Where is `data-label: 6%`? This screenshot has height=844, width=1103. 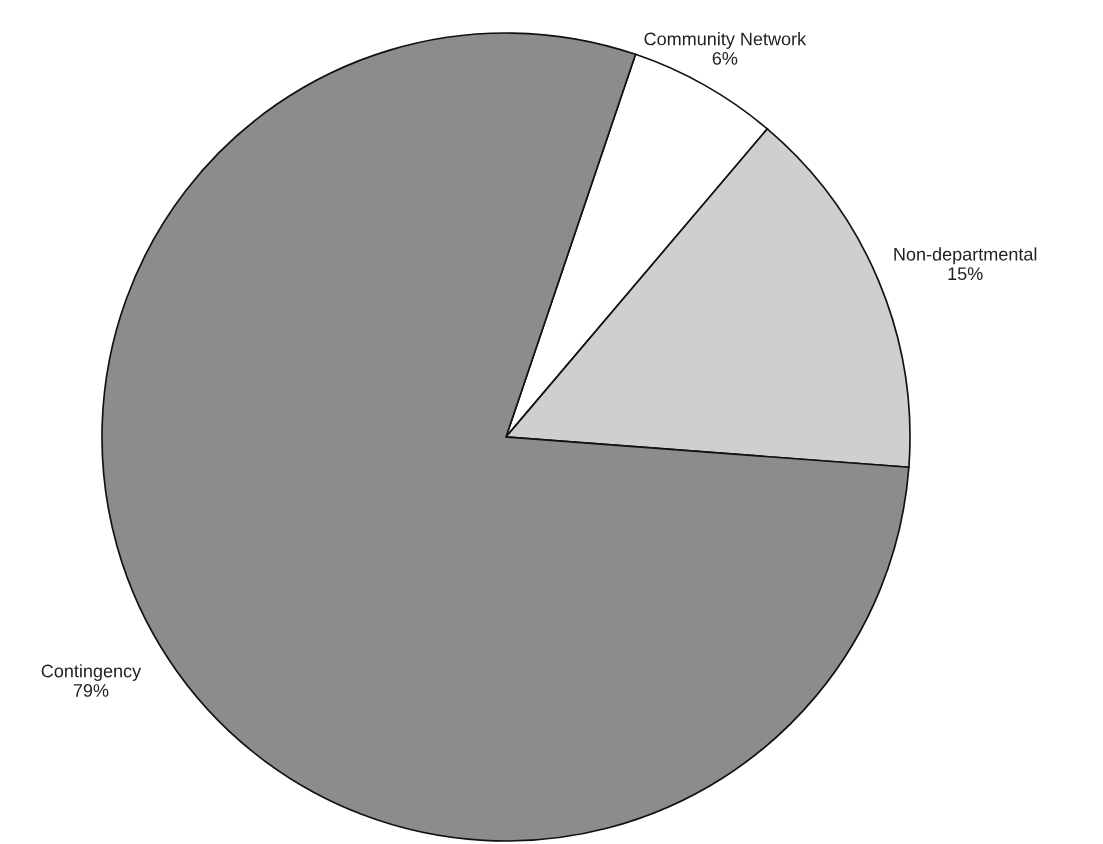
data-label: 6% is located at coordinates (725, 58).